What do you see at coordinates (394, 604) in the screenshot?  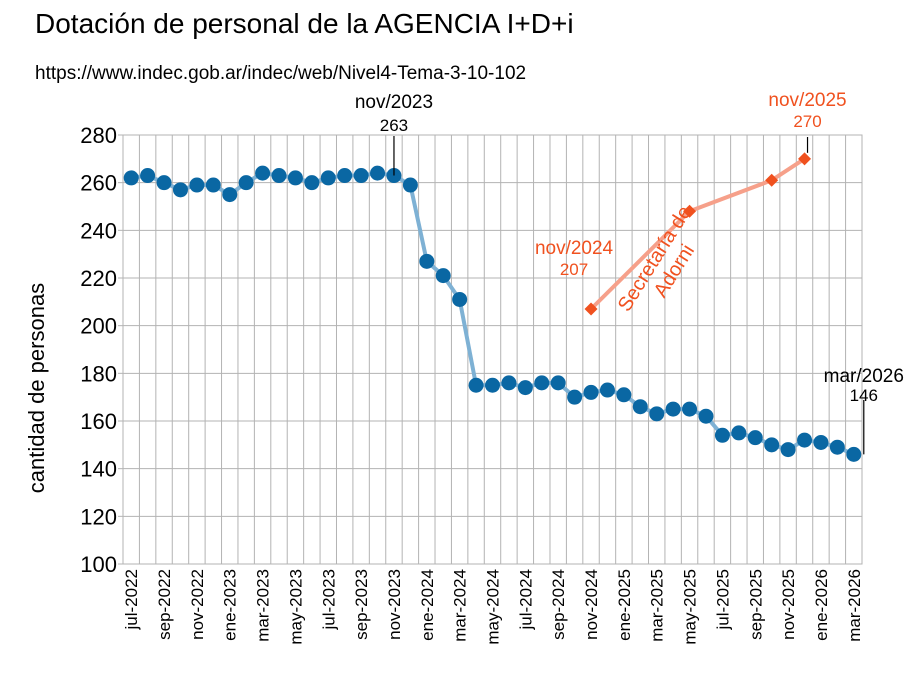 I see `x-tick-label: nov-2023` at bounding box center [394, 604].